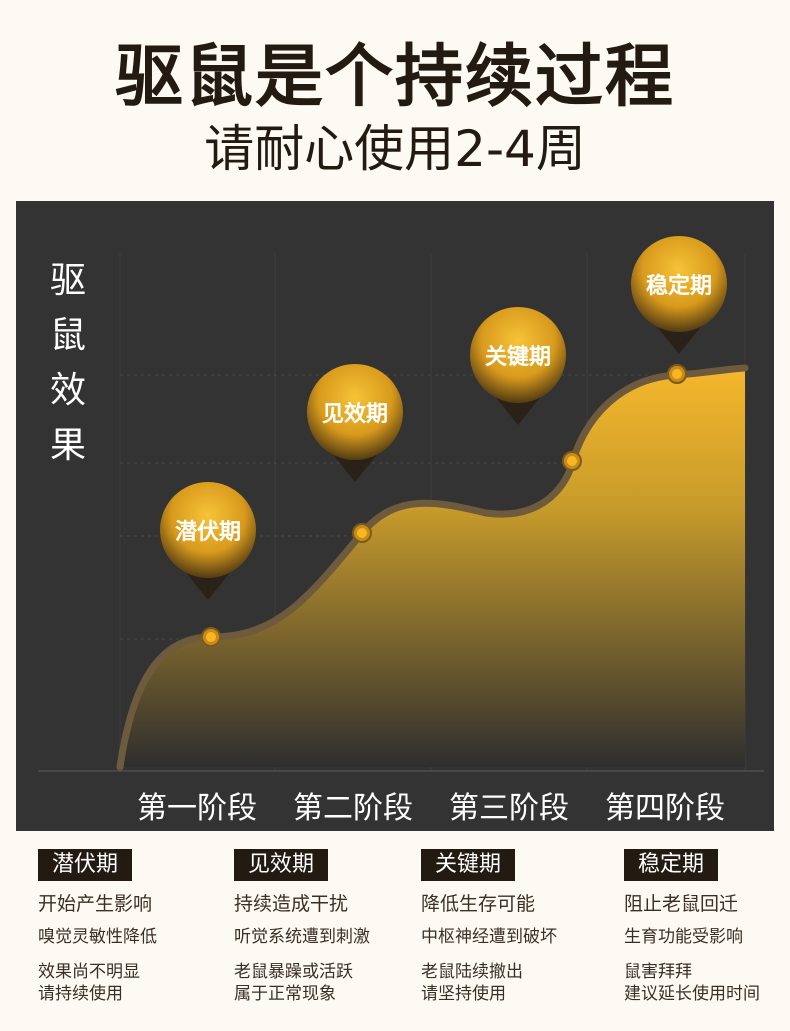 This screenshot has height=1031, width=790. Describe the element at coordinates (681, 904) in the screenshot. I see `stage-line: 阻止老鼠回迁` at that location.